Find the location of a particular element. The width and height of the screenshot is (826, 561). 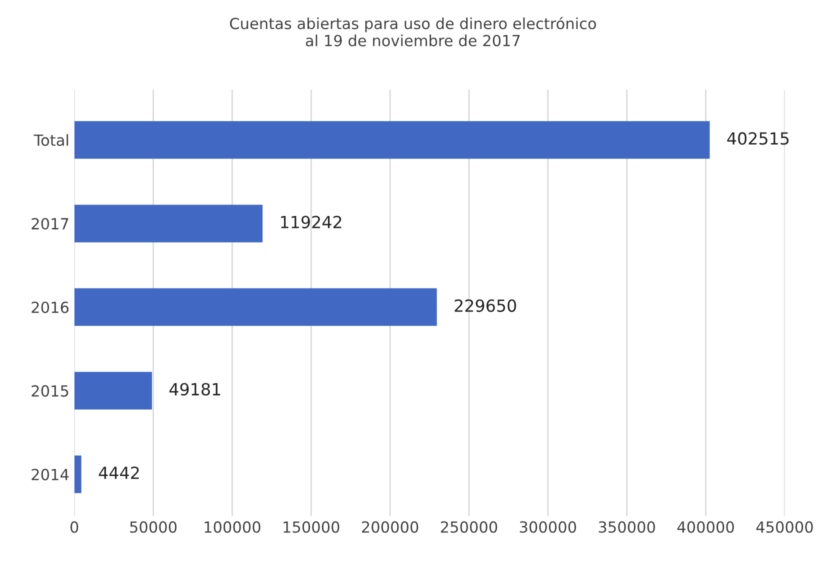

x-tick-label: 350000 is located at coordinates (626, 527).